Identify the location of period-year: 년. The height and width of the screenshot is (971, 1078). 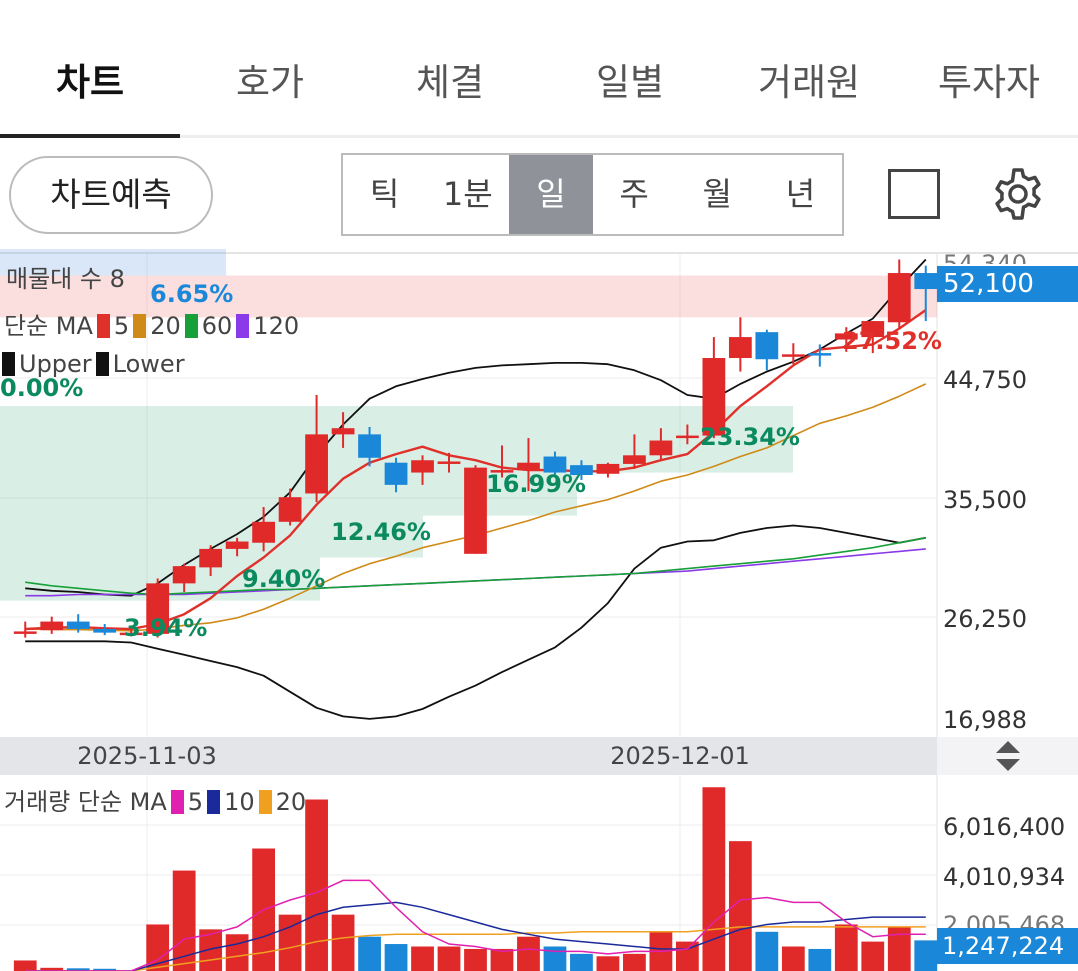
(800, 194).